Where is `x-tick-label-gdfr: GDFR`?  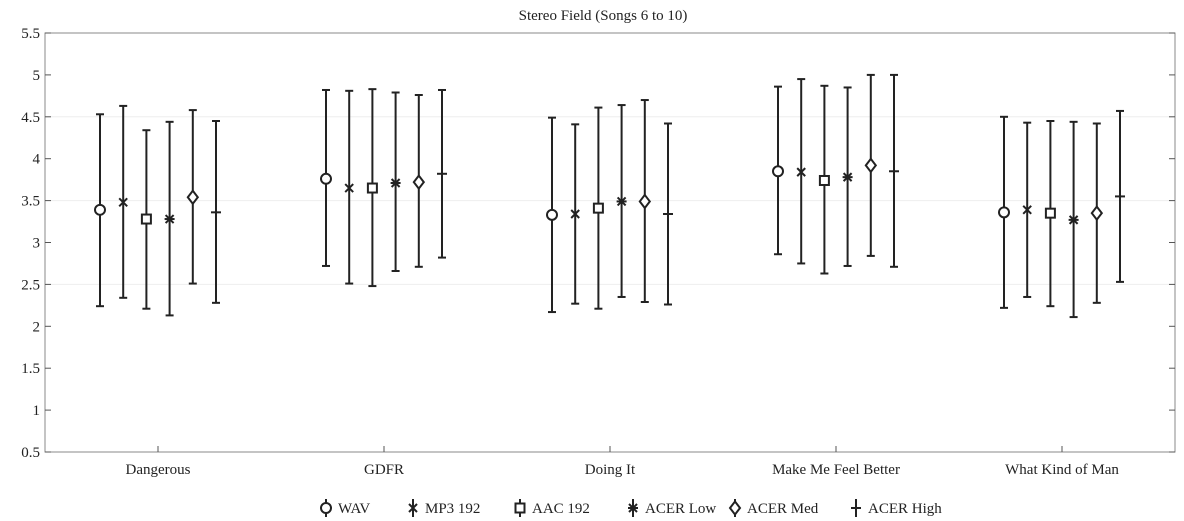 x-tick-label-gdfr: GDFR is located at coordinates (384, 470).